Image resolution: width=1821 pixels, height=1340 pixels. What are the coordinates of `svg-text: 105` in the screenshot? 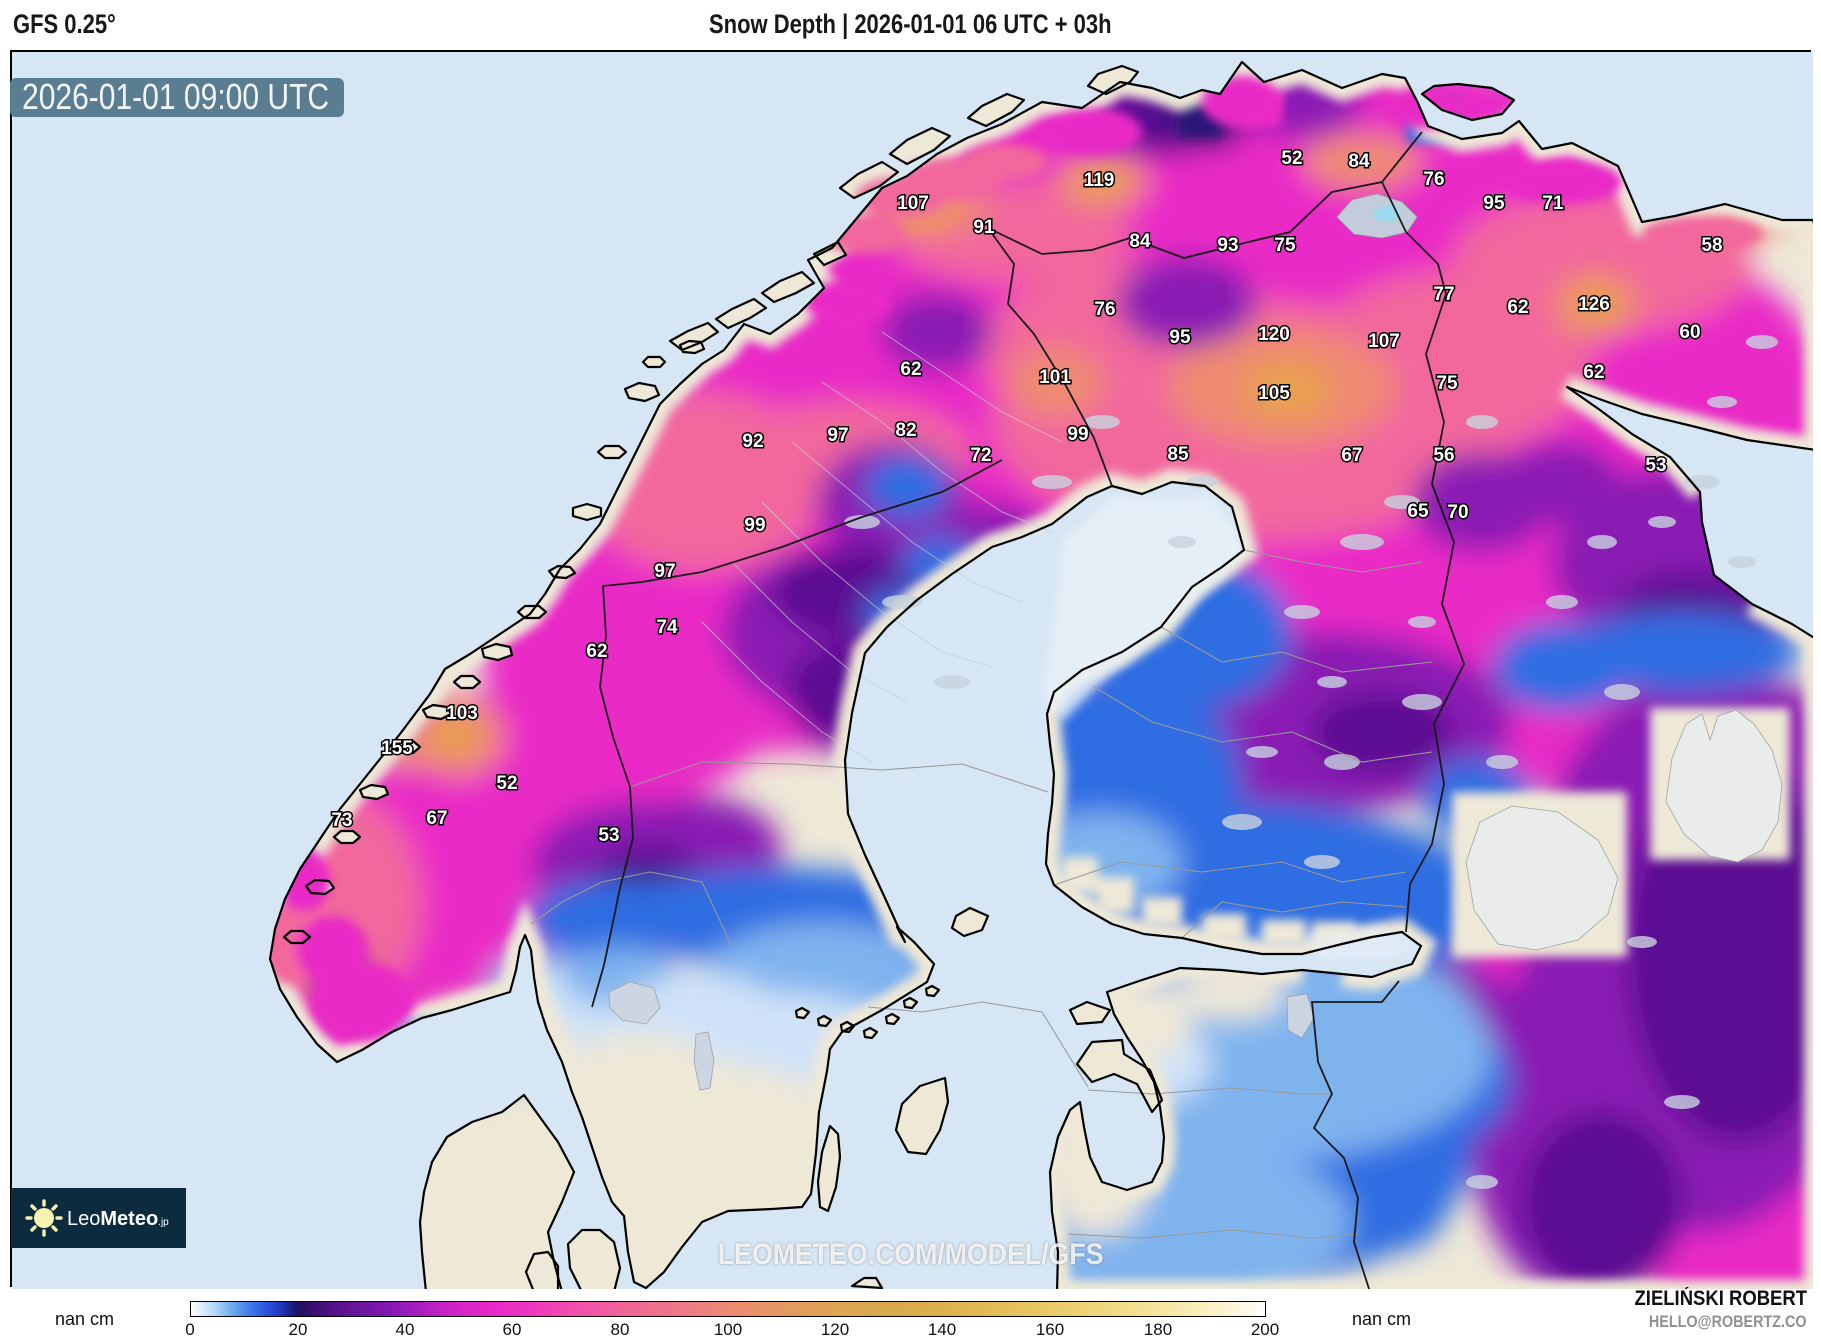 It's located at (1274, 393).